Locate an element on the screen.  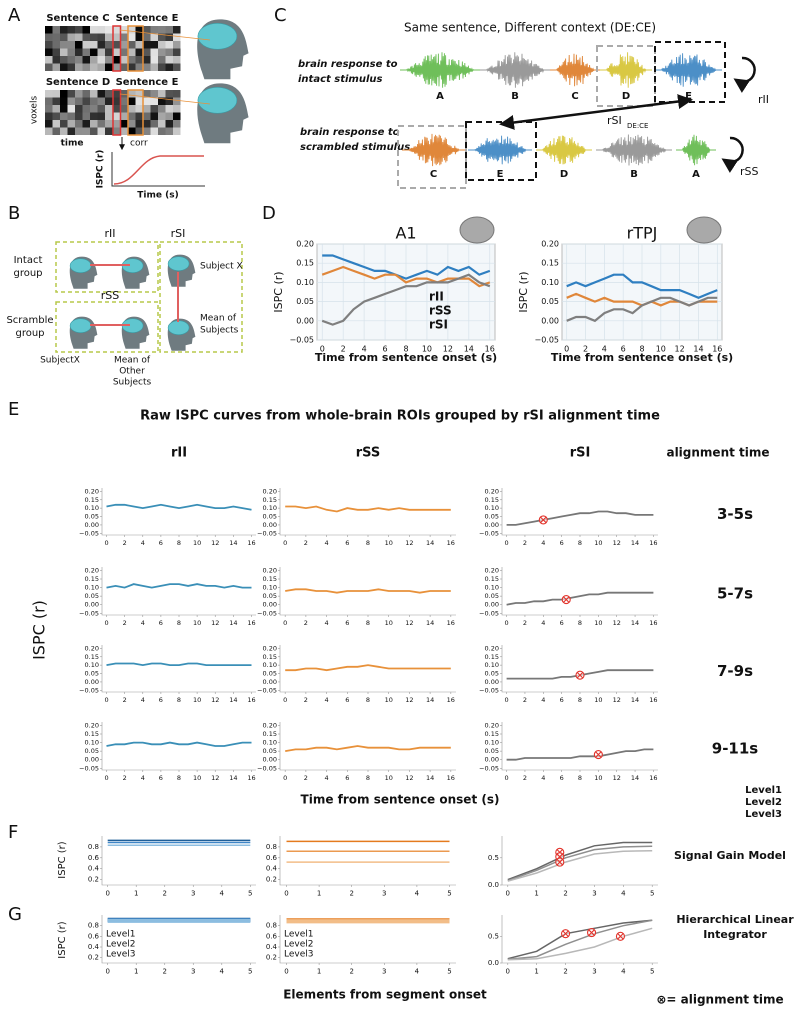
y-tick-label: 0.4 is located at coordinates (94, 947).